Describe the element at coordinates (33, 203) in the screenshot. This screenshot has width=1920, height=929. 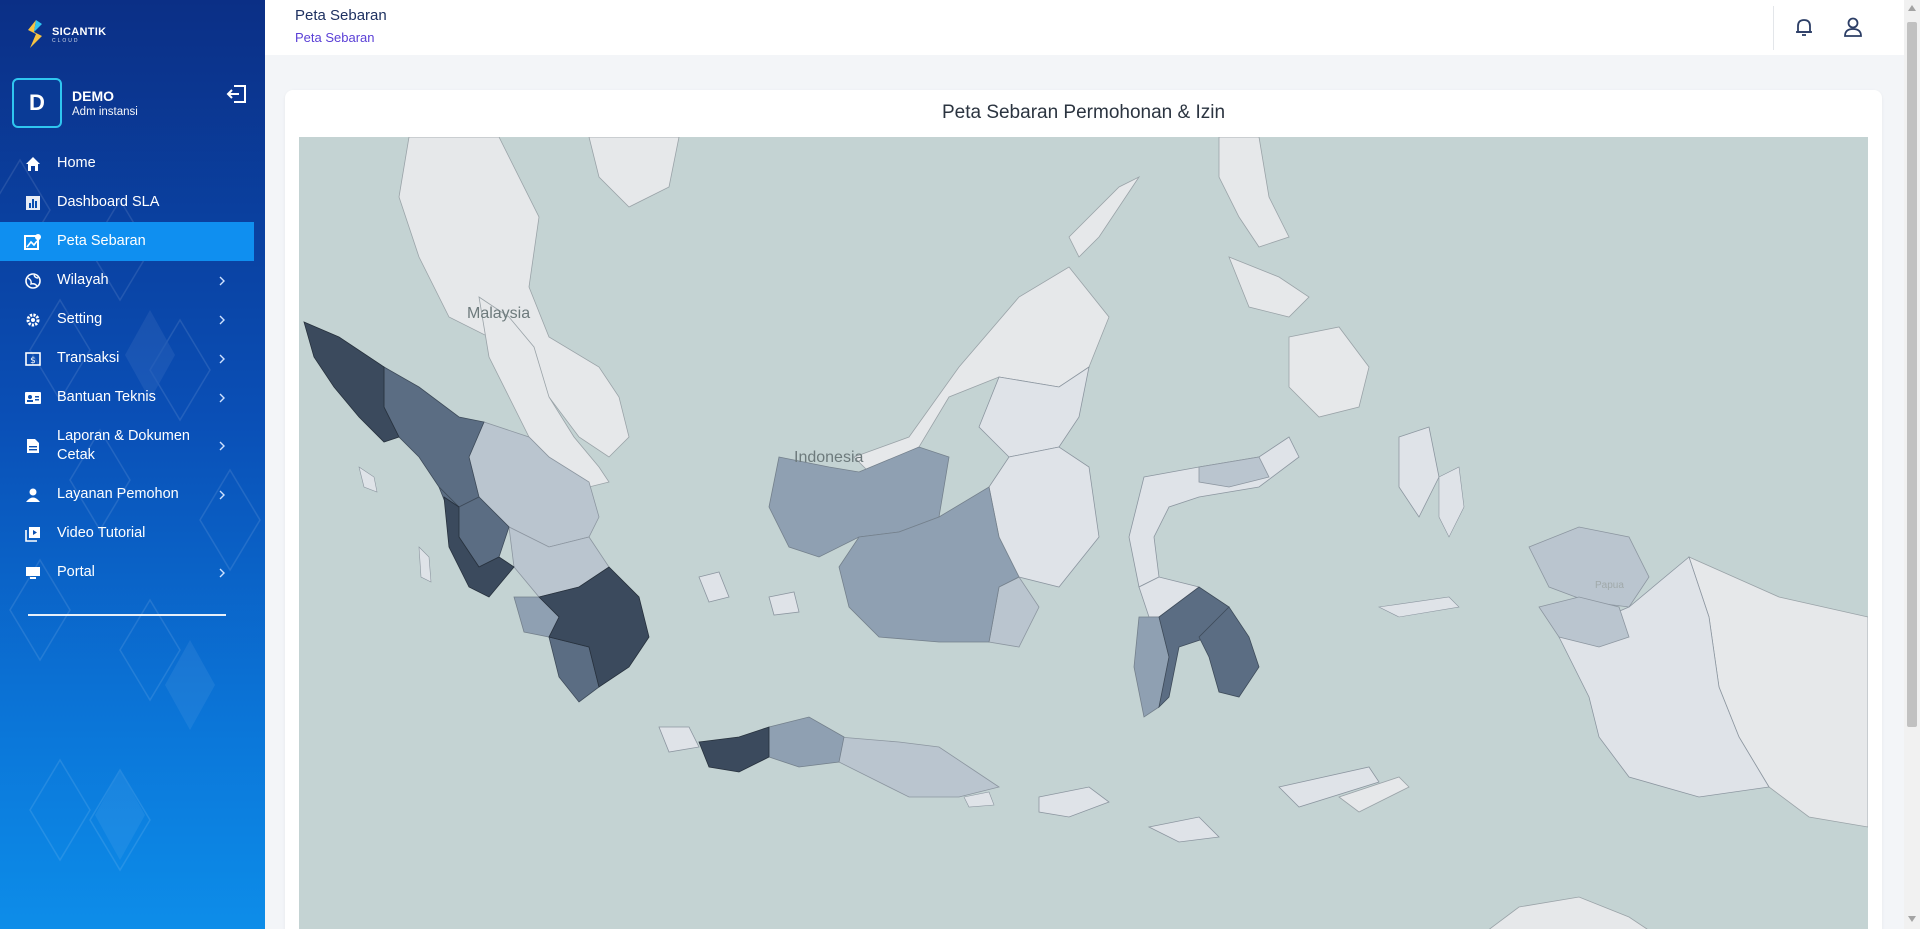
I see `chart-bar-icon` at that location.